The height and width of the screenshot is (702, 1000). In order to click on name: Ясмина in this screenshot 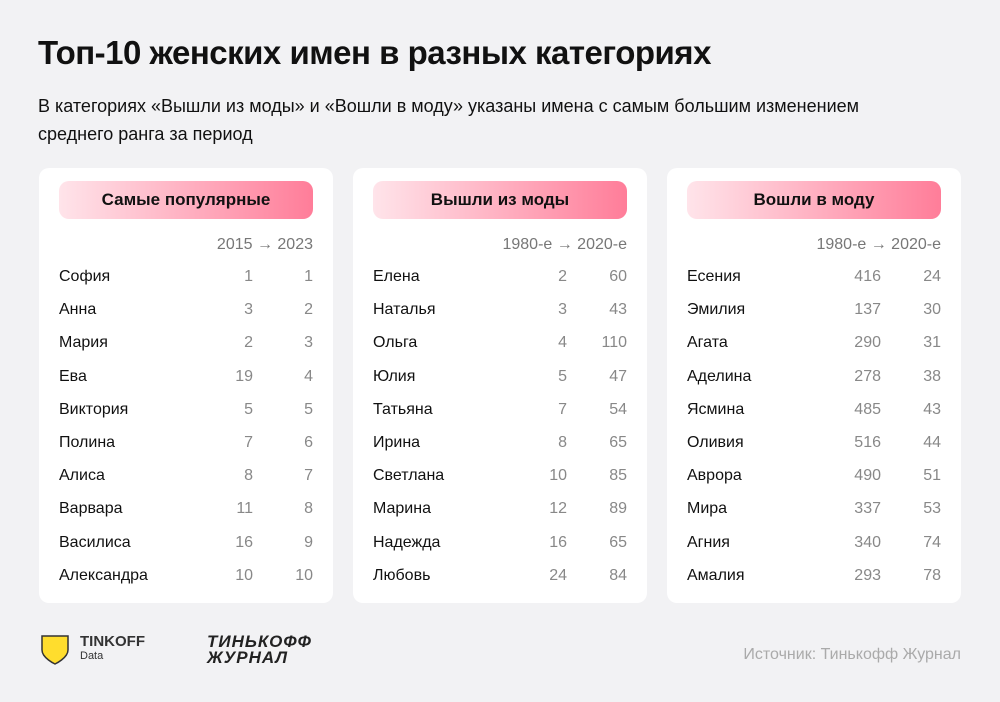, I will do `click(716, 409)`.